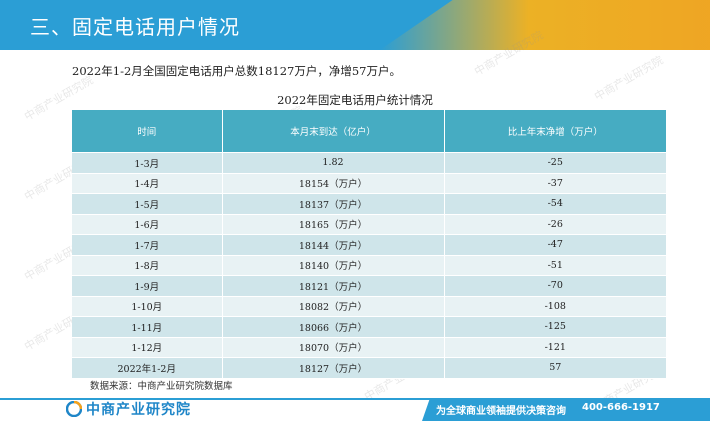  What do you see at coordinates (555, 183) in the screenshot?
I see `cell-net-increase: -37` at bounding box center [555, 183].